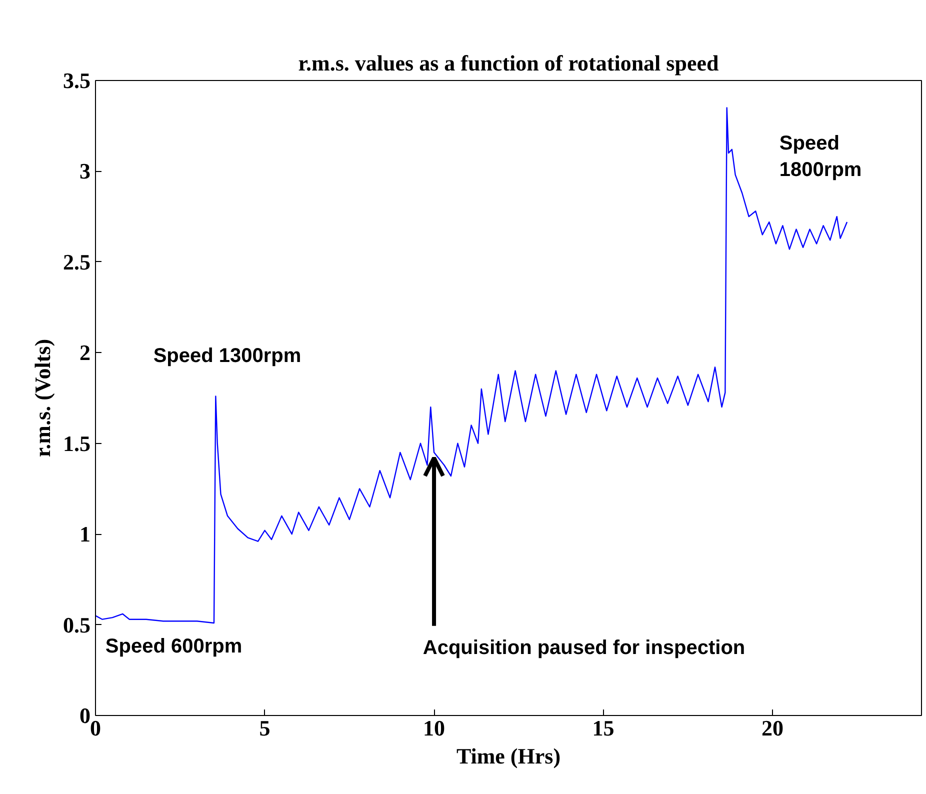 The image size is (926, 794). Describe the element at coordinates (508, 63) in the screenshot. I see `chart-title: r.m.s. values as a function of rotational speed` at that location.